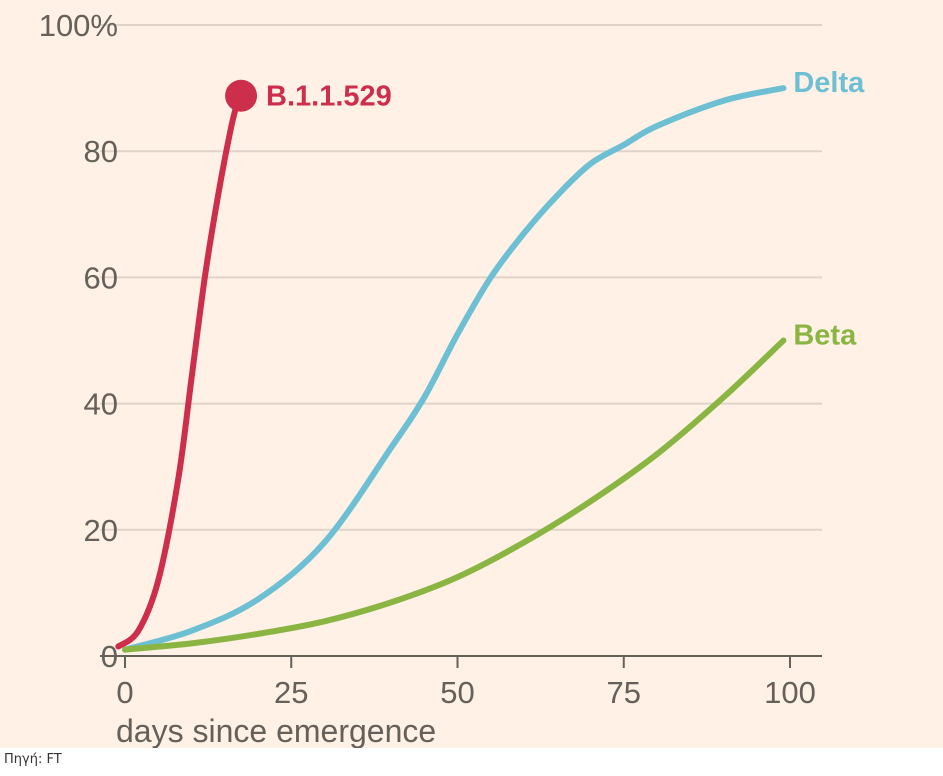 Image resolution: width=943 pixels, height=776 pixels. I want to click on x-tick-label: 25, so click(291, 692).